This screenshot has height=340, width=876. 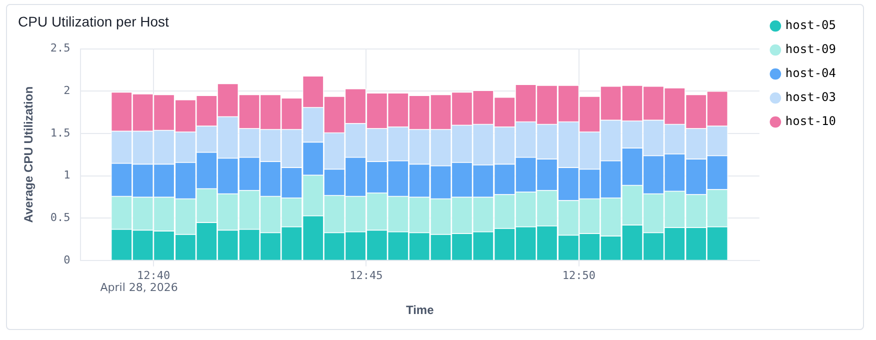 What do you see at coordinates (67, 259) in the screenshot?
I see `y-tick-label: 0` at bounding box center [67, 259].